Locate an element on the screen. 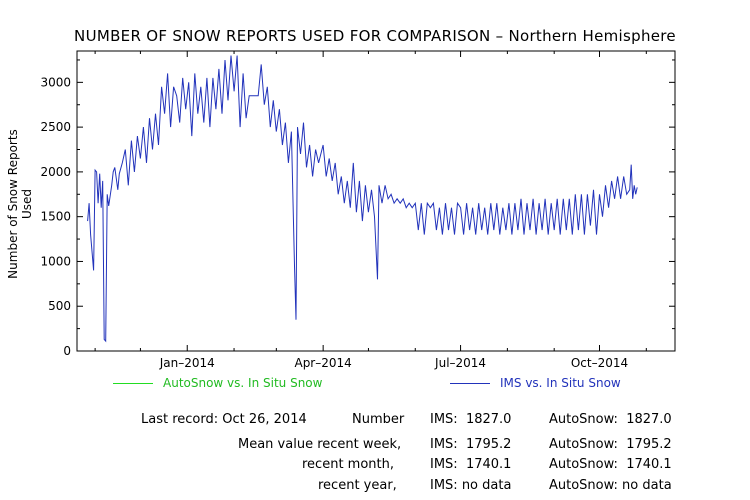 This screenshot has height=500, width=750. last-record: Last record: Oct 26, 2014 is located at coordinates (224, 419).